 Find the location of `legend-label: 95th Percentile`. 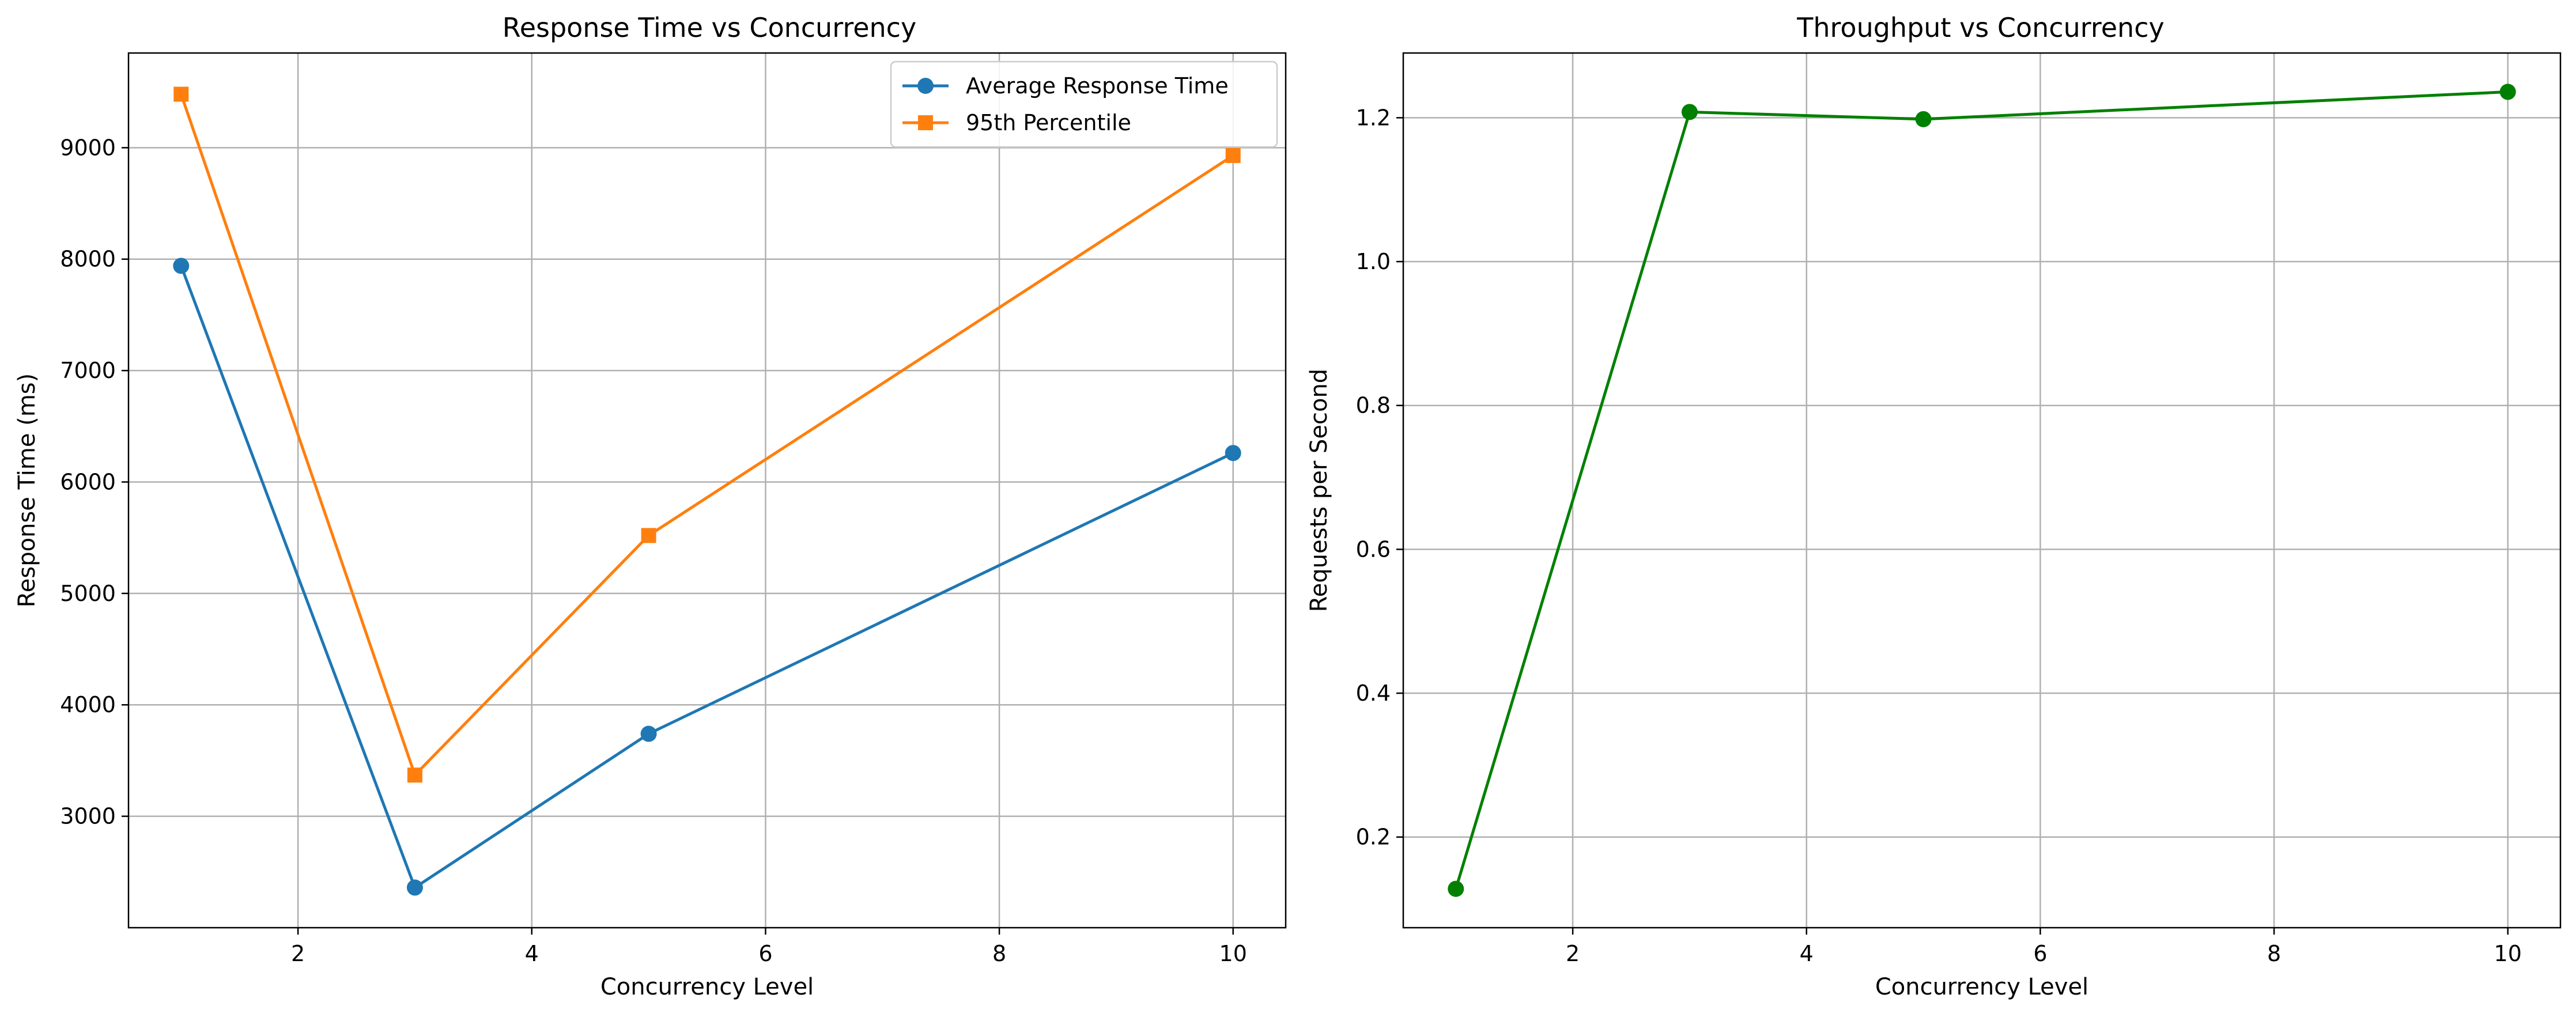

legend-label: 95th Percentile is located at coordinates (1048, 122).